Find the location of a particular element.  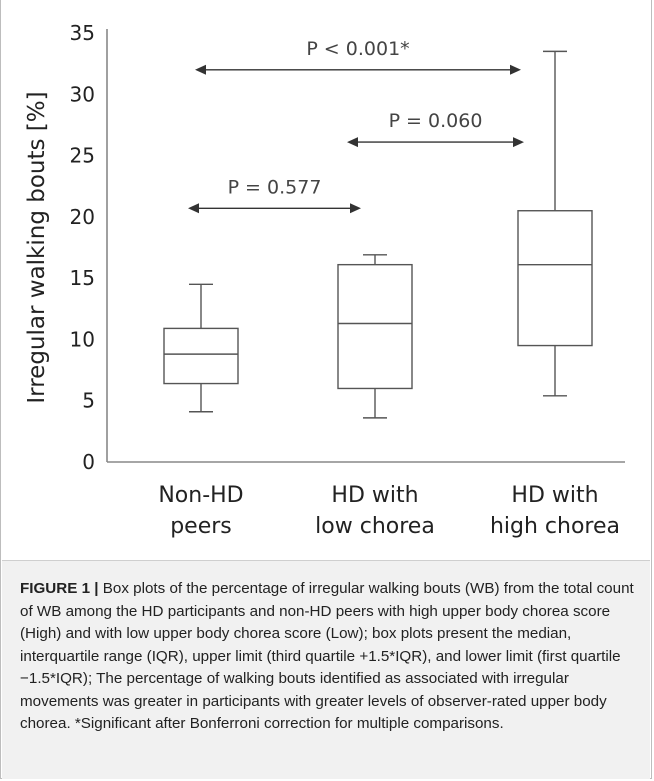

y-tick-label: 0 is located at coordinates (88, 462).